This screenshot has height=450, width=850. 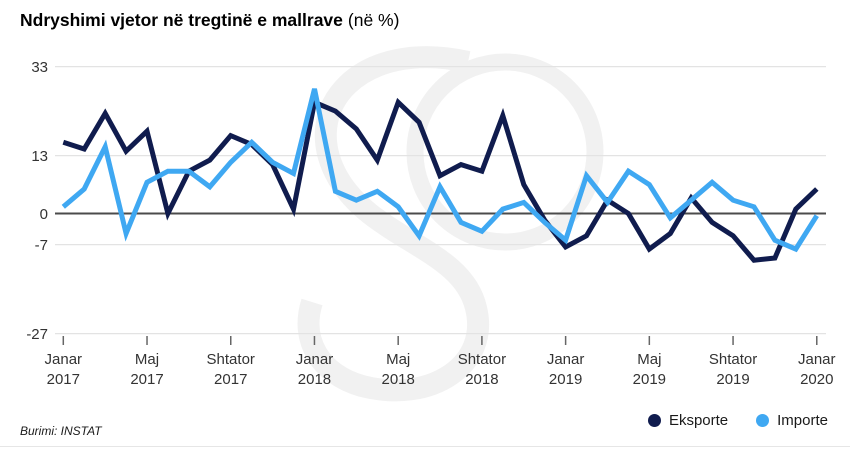 I want to click on y-tick-label: -7, so click(x=41, y=245).